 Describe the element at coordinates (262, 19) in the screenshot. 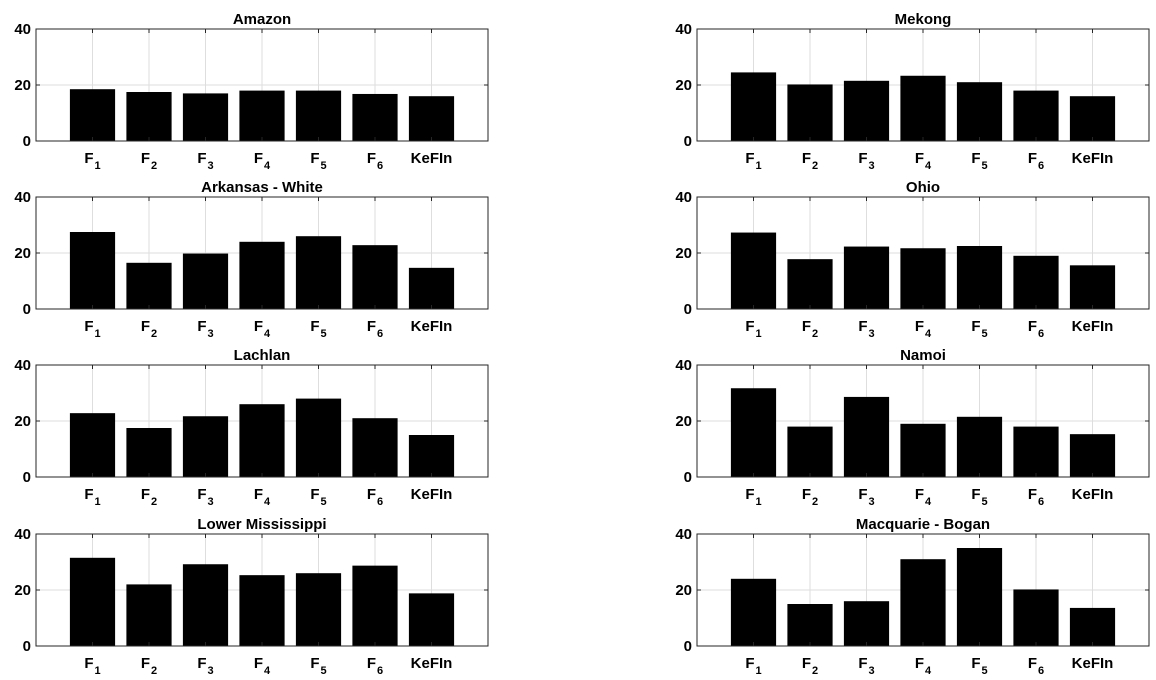

I see `panel-title: Amazon` at that location.